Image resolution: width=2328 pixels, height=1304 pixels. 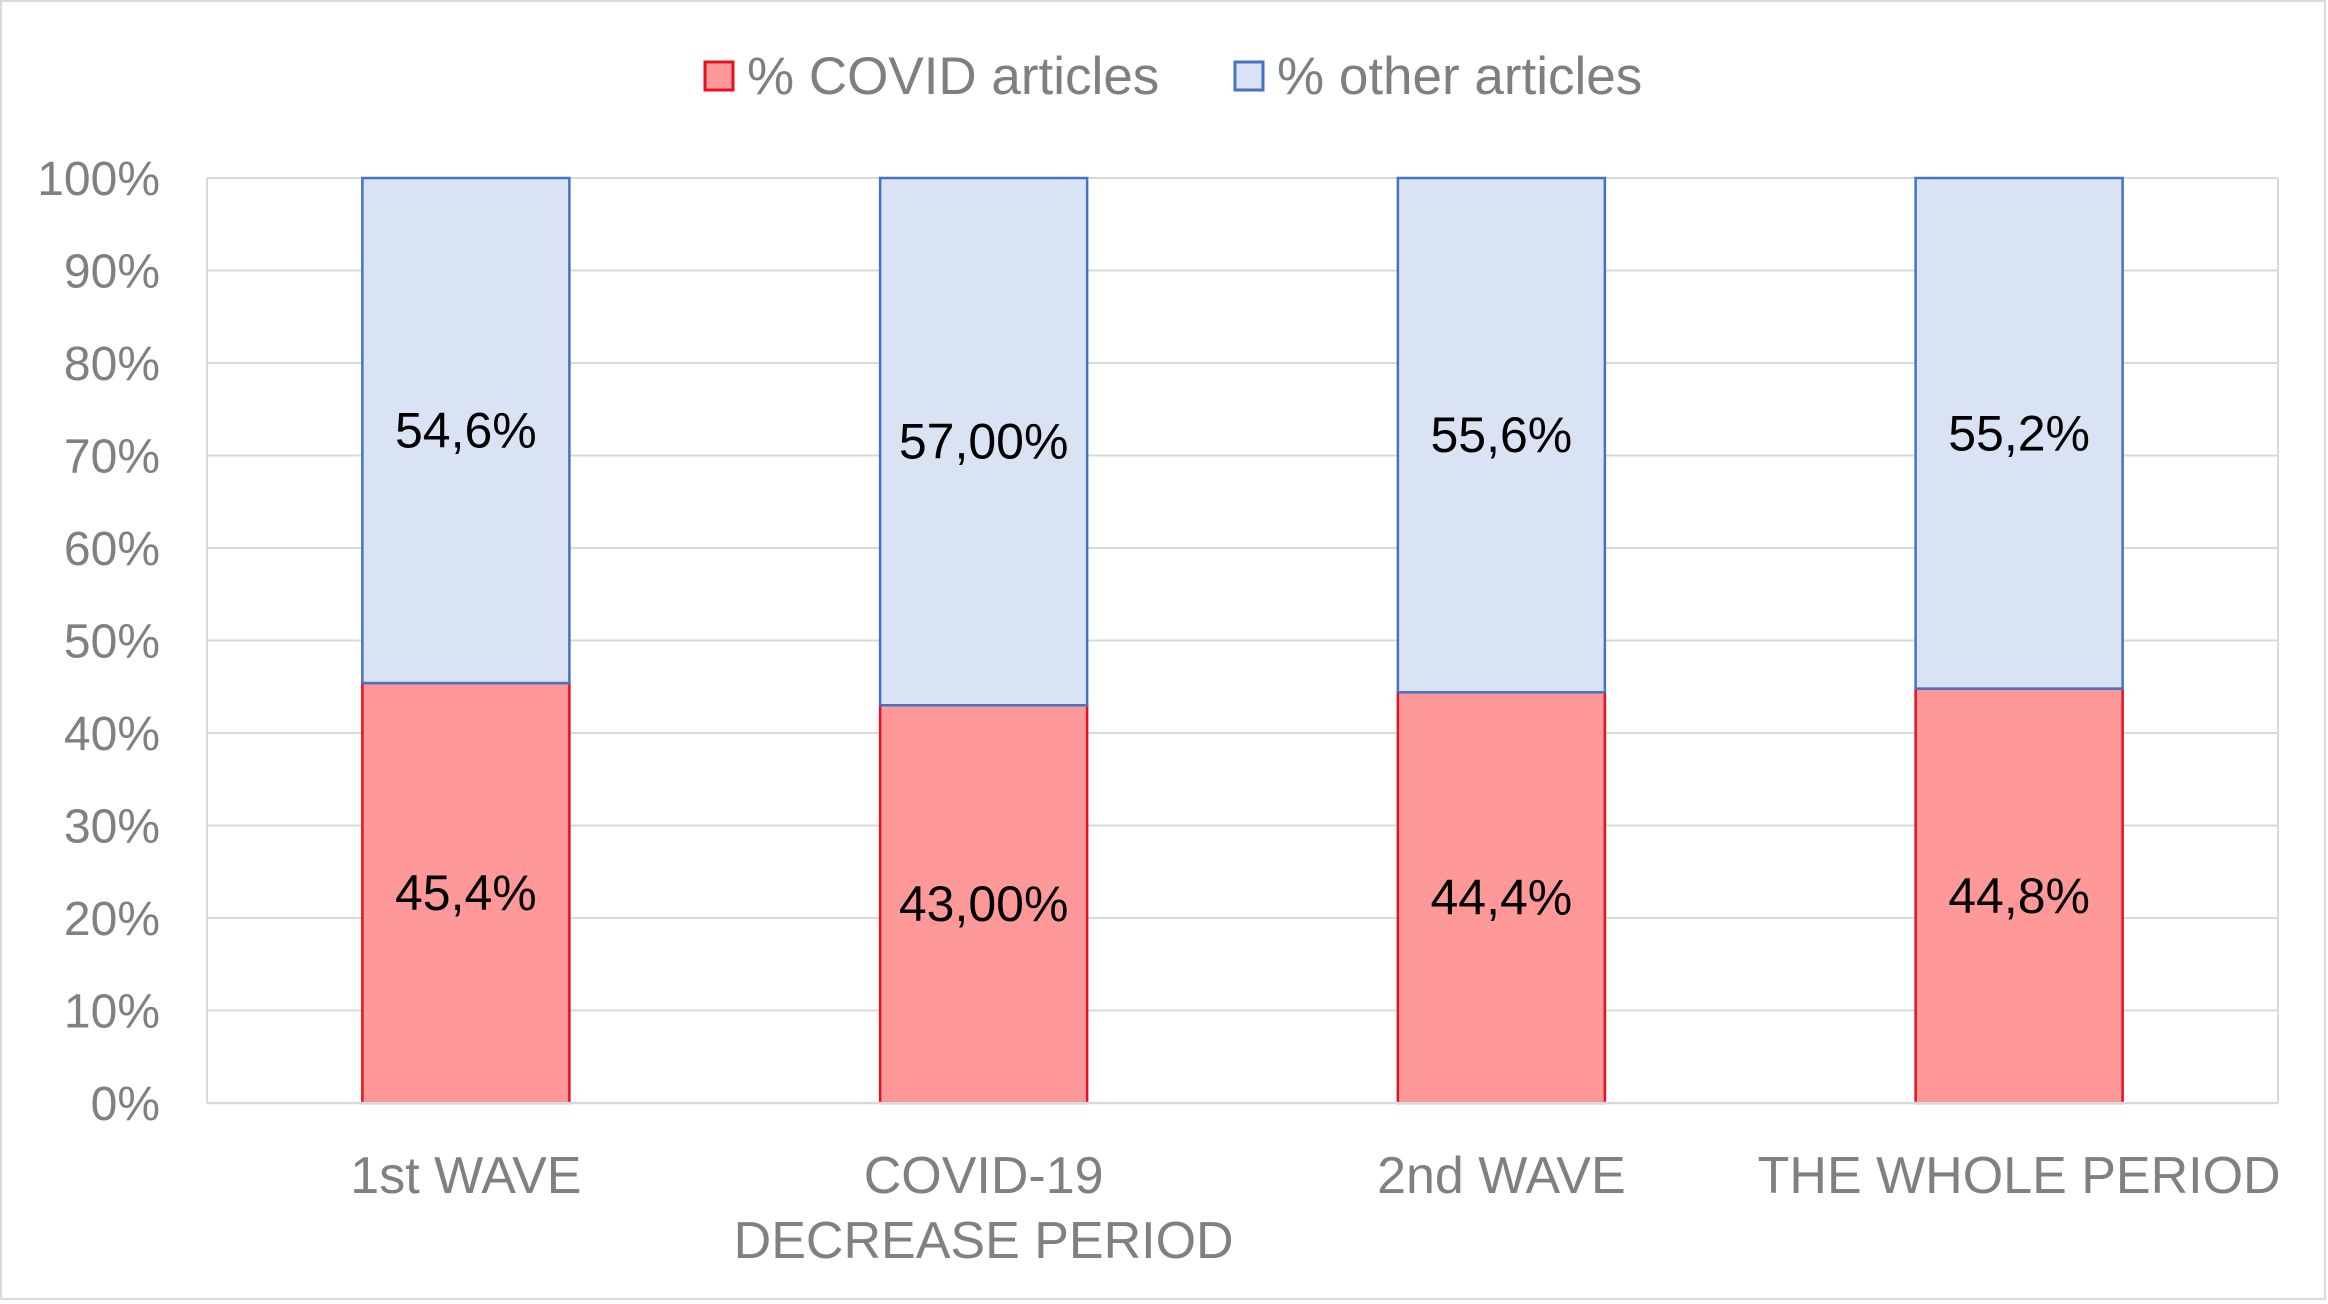 What do you see at coordinates (953, 76) in the screenshot?
I see `legend-label-covid: % COVID articles` at bounding box center [953, 76].